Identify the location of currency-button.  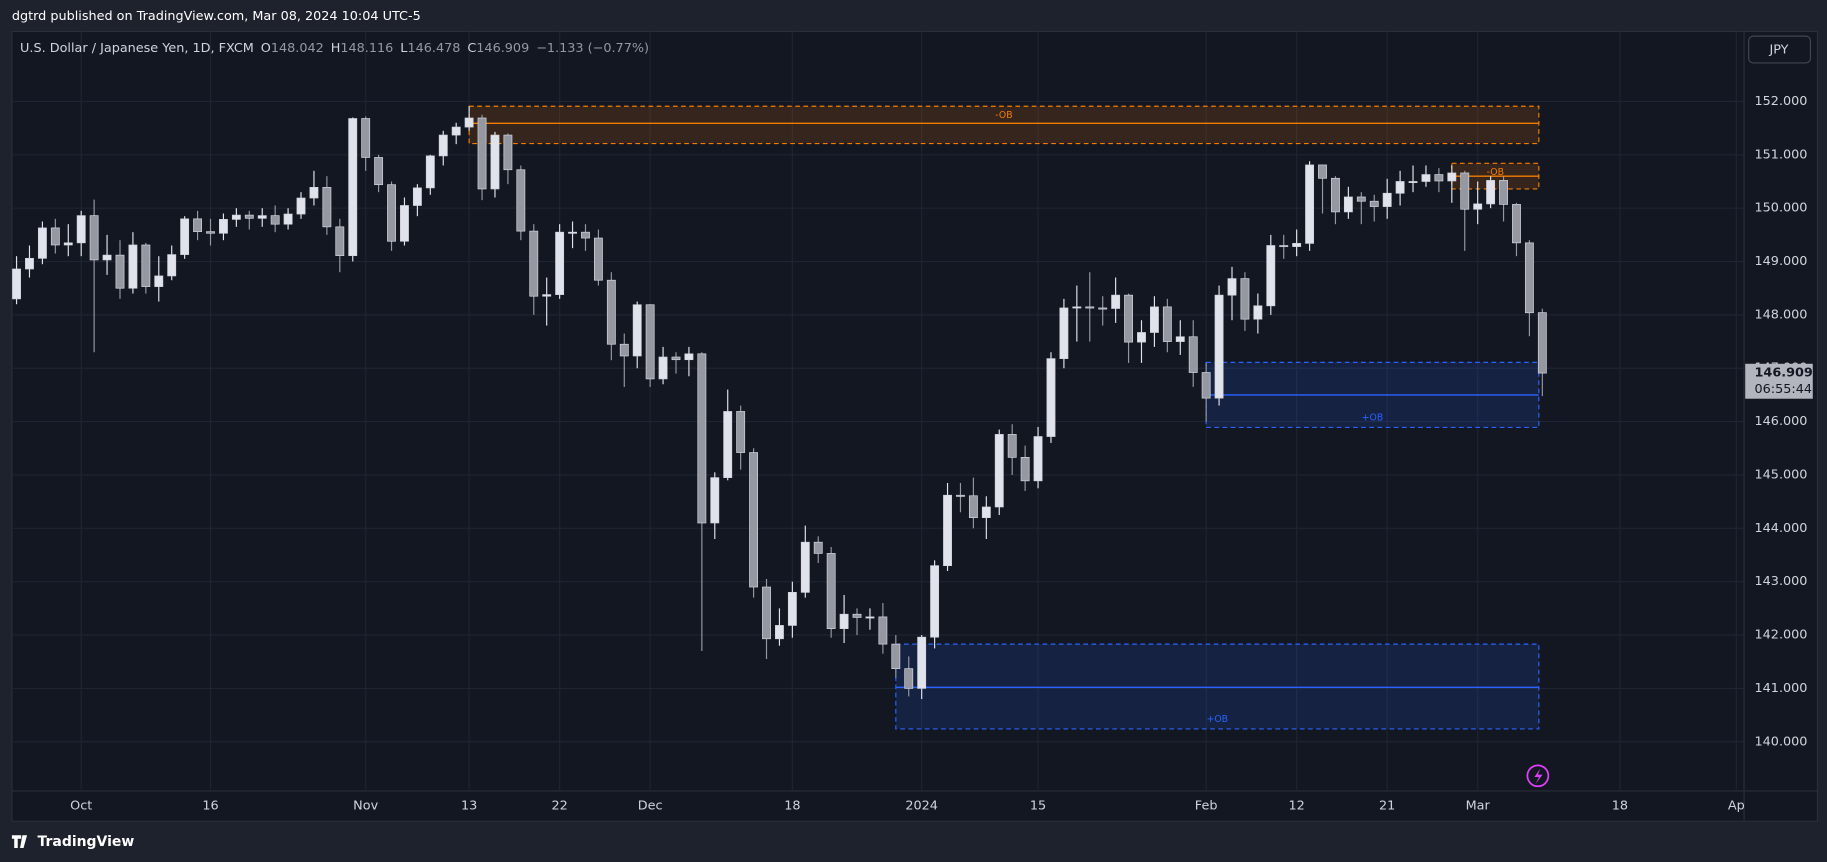
(1780, 49).